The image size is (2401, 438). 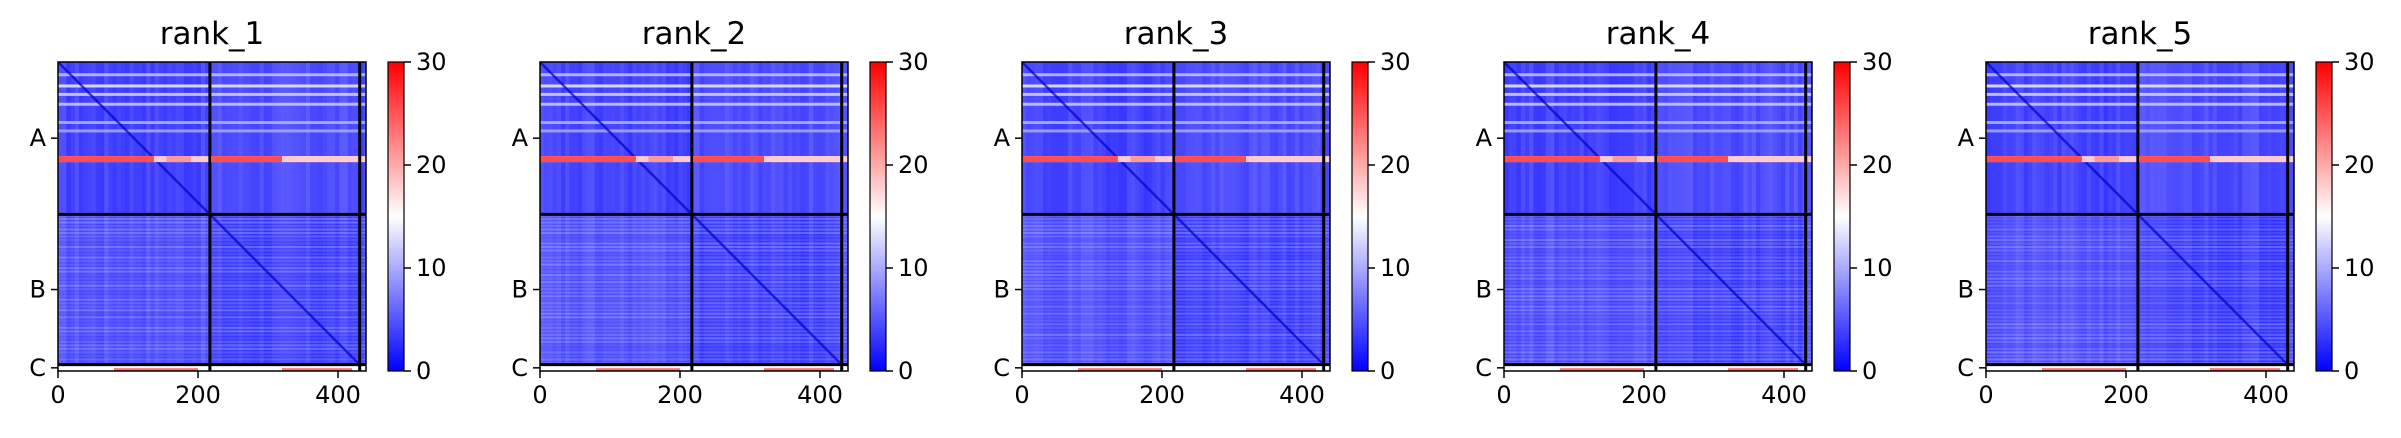 I want to click on y-tick-label: C, so click(x=1001, y=368).